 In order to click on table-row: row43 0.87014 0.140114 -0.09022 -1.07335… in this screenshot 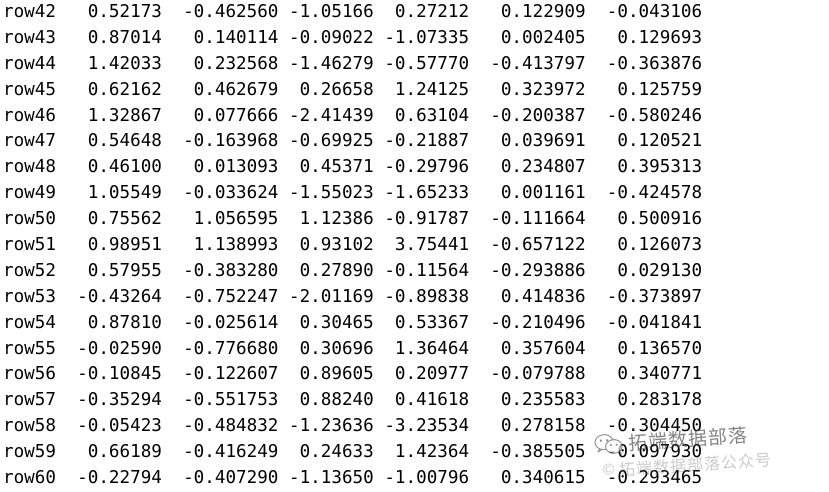, I will do `click(353, 37)`.